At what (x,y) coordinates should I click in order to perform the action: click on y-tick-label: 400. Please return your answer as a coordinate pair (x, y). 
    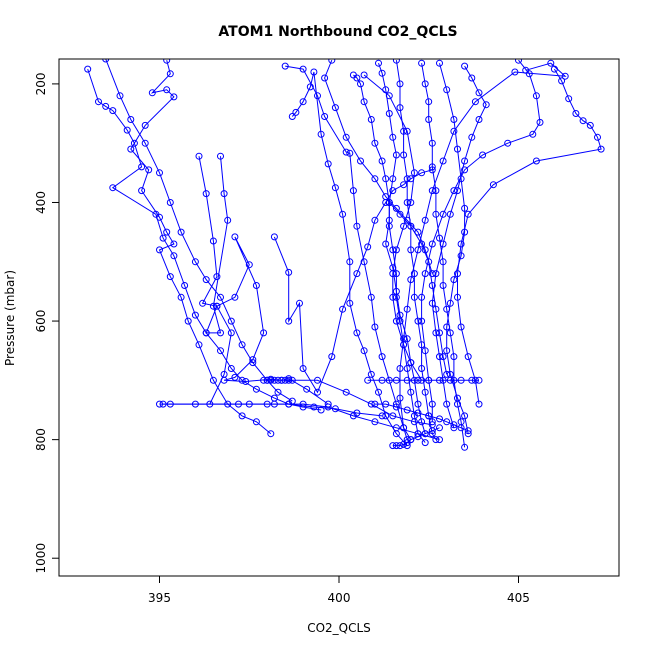
    Looking at the image, I should click on (41, 202).